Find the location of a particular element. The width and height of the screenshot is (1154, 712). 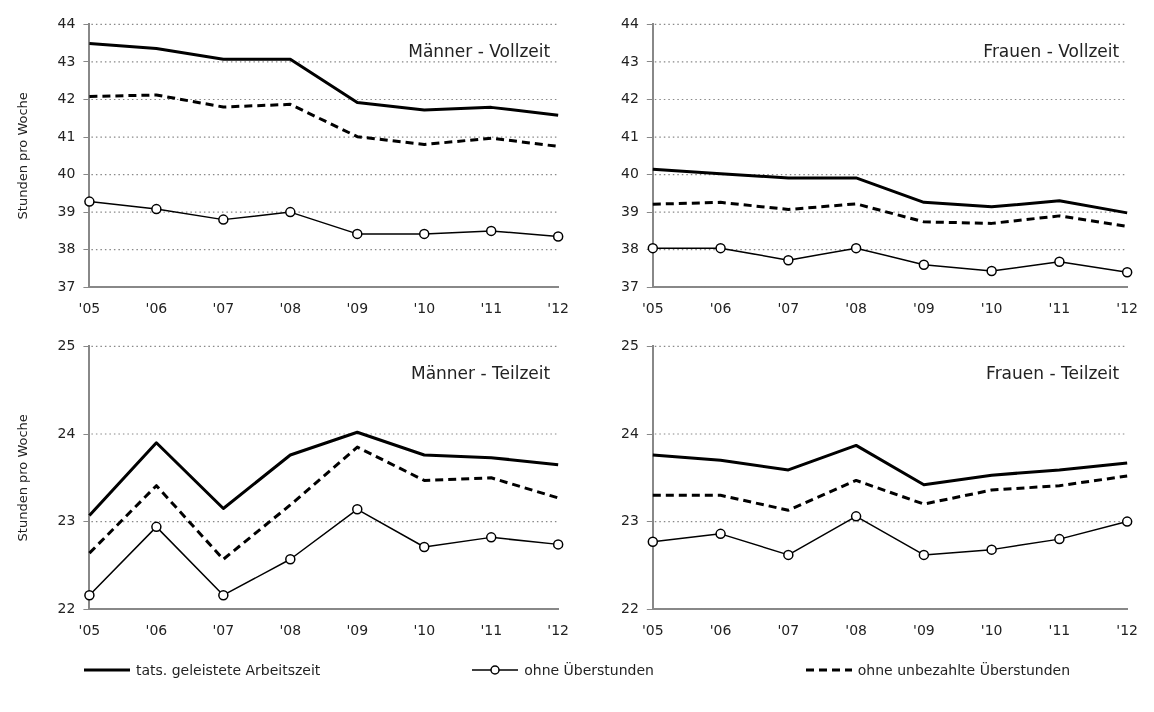

legend-label: tats. geleistete Arbeitszeit is located at coordinates (228, 670).